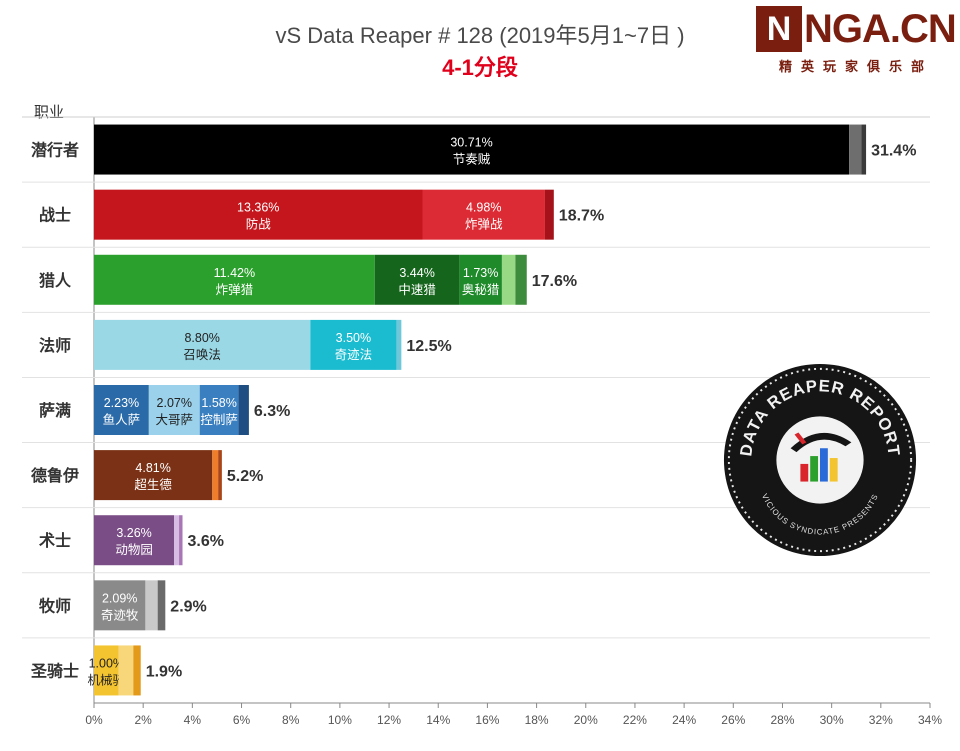 The width and height of the screenshot is (960, 751). I want to click on x-tick-label: 18%, so click(537, 720).